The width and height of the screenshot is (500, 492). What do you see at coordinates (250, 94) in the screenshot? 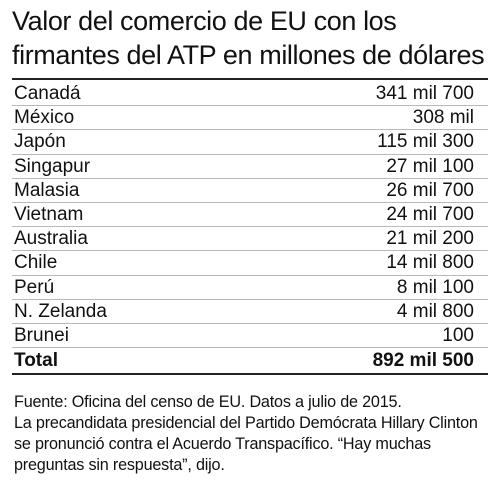
I see `table-row: Canadá 341 mil 700` at bounding box center [250, 94].